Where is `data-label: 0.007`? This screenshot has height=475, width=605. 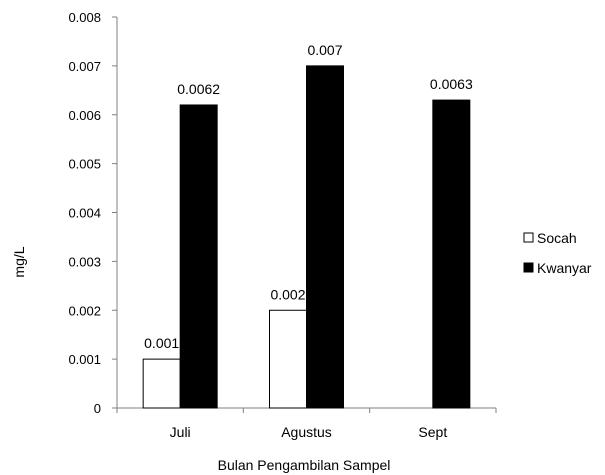
data-label: 0.007 is located at coordinates (324, 50).